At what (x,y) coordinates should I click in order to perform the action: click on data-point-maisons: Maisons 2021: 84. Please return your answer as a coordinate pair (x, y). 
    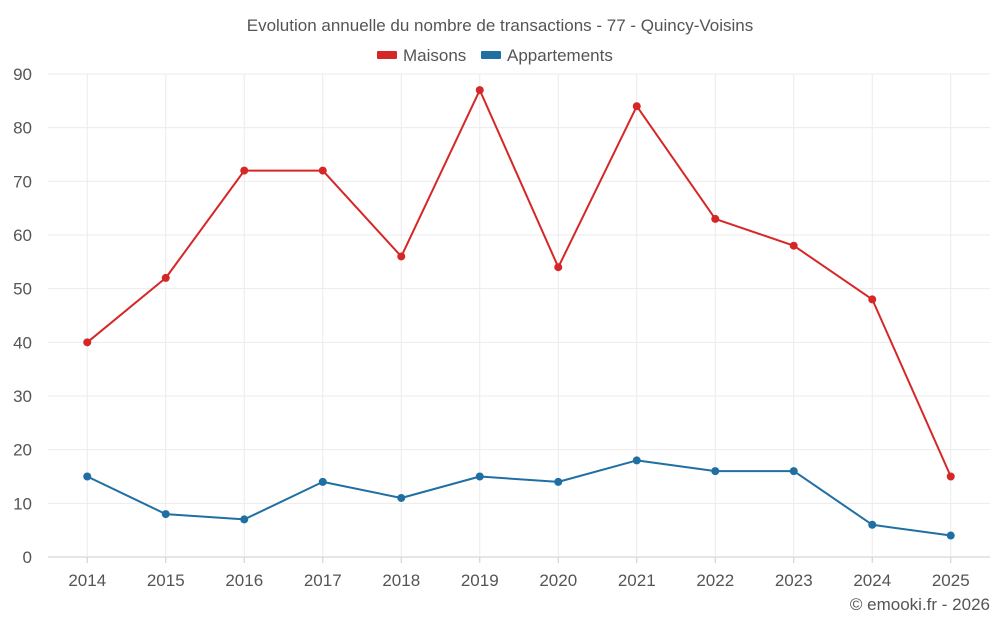
    Looking at the image, I should click on (636, 106).